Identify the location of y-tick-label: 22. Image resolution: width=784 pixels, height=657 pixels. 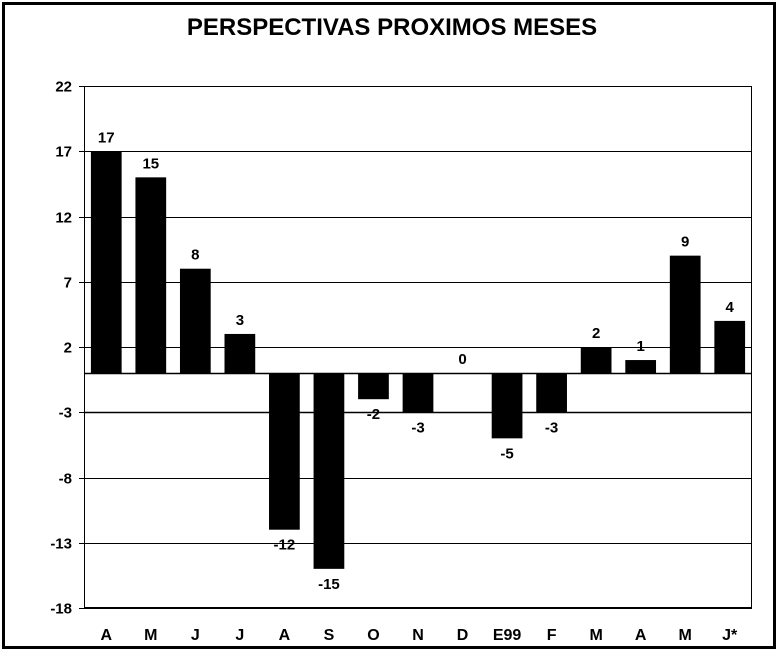
(63, 87).